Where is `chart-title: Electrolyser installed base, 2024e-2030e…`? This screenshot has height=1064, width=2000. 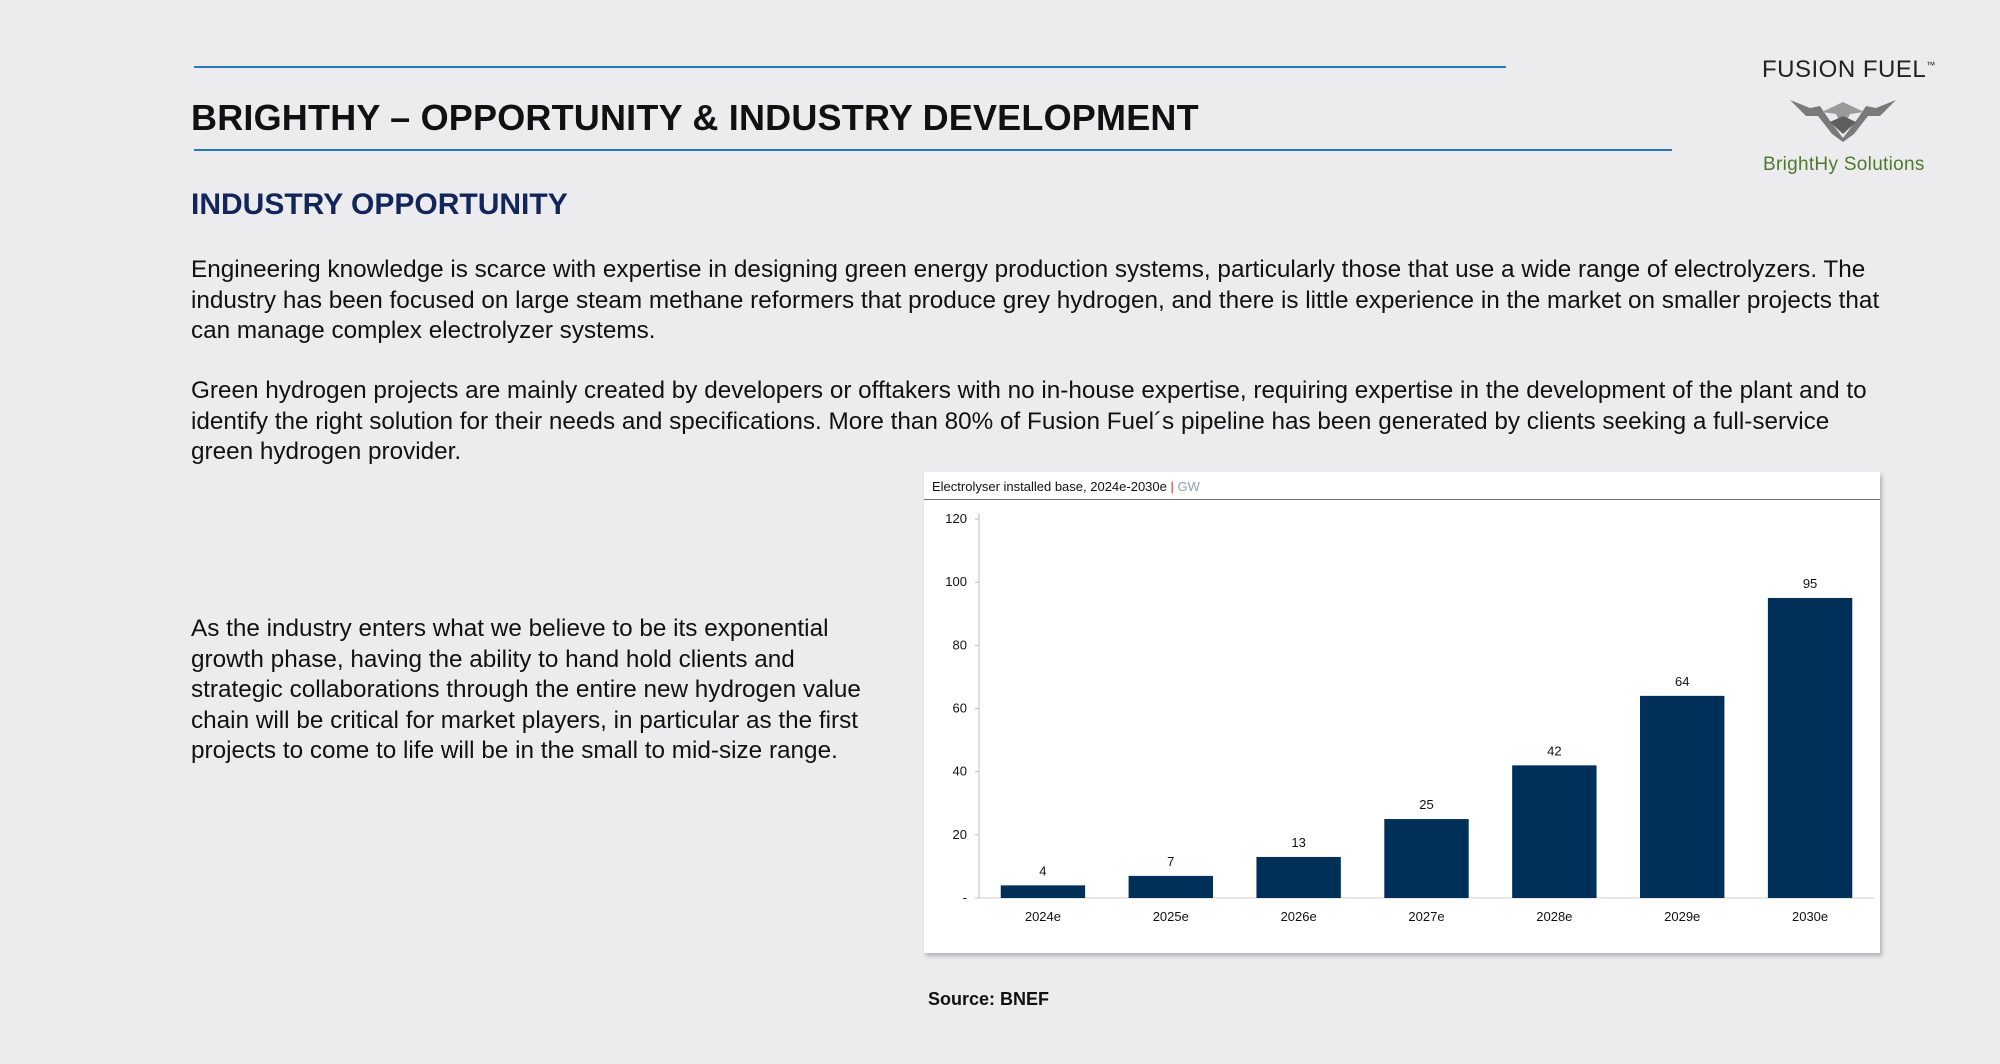
chart-title: Electrolyser installed base, 2024e-2030e… is located at coordinates (1066, 486).